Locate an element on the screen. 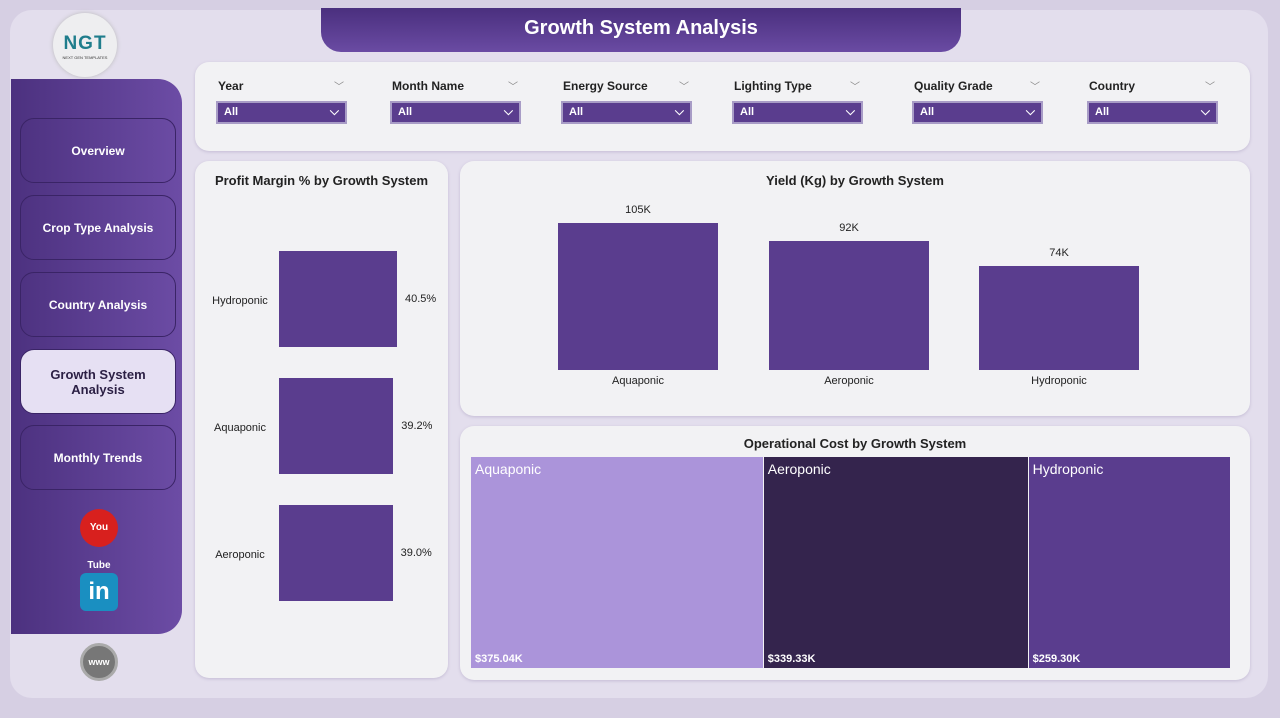 The width and height of the screenshot is (1280, 718). filter-label: Month Name is located at coordinates (428, 86).